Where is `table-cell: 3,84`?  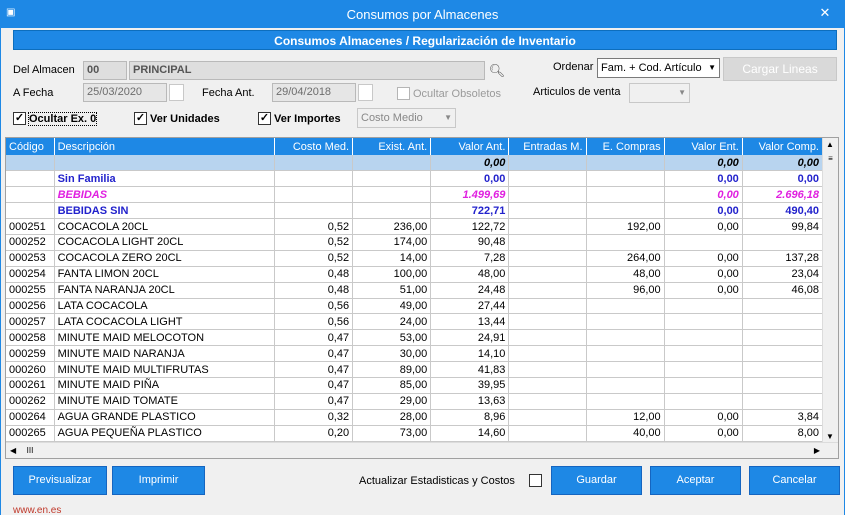 table-cell: 3,84 is located at coordinates (783, 417).